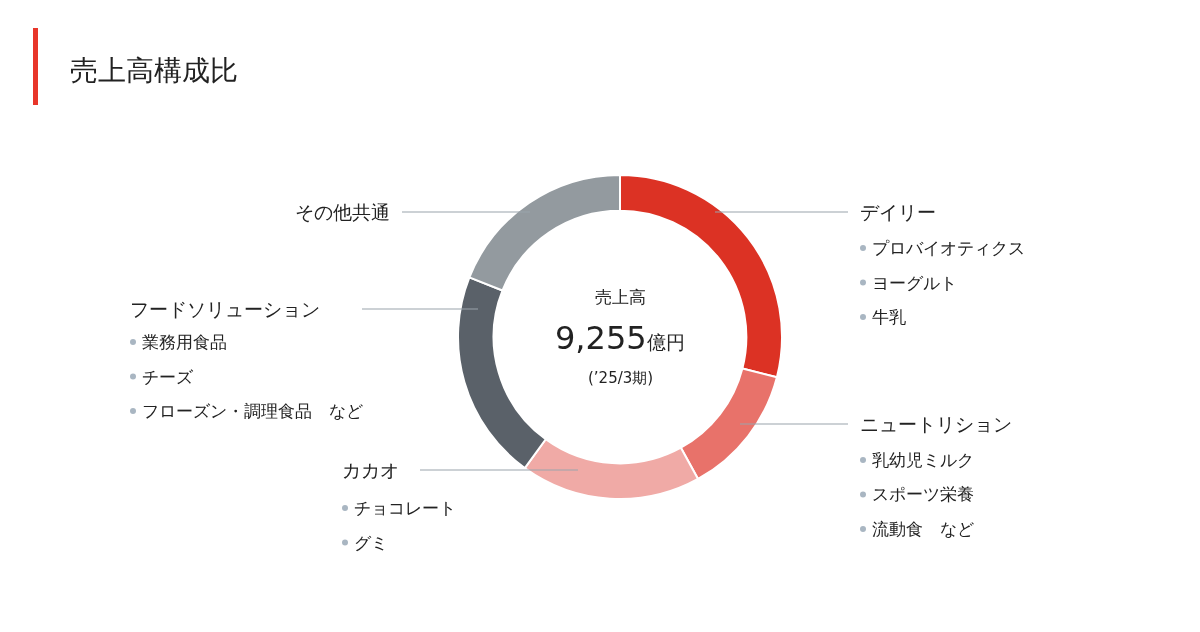  I want to click on slice-label: デイリー, so click(898, 212).